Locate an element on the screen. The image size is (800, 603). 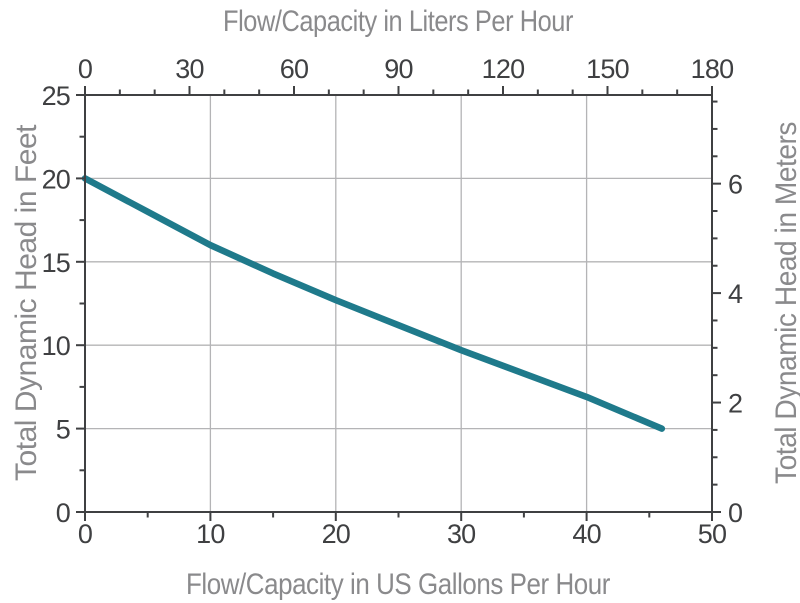
top-axis-title: Flow/Capacity in Liters Per Hour is located at coordinates (398, 21).